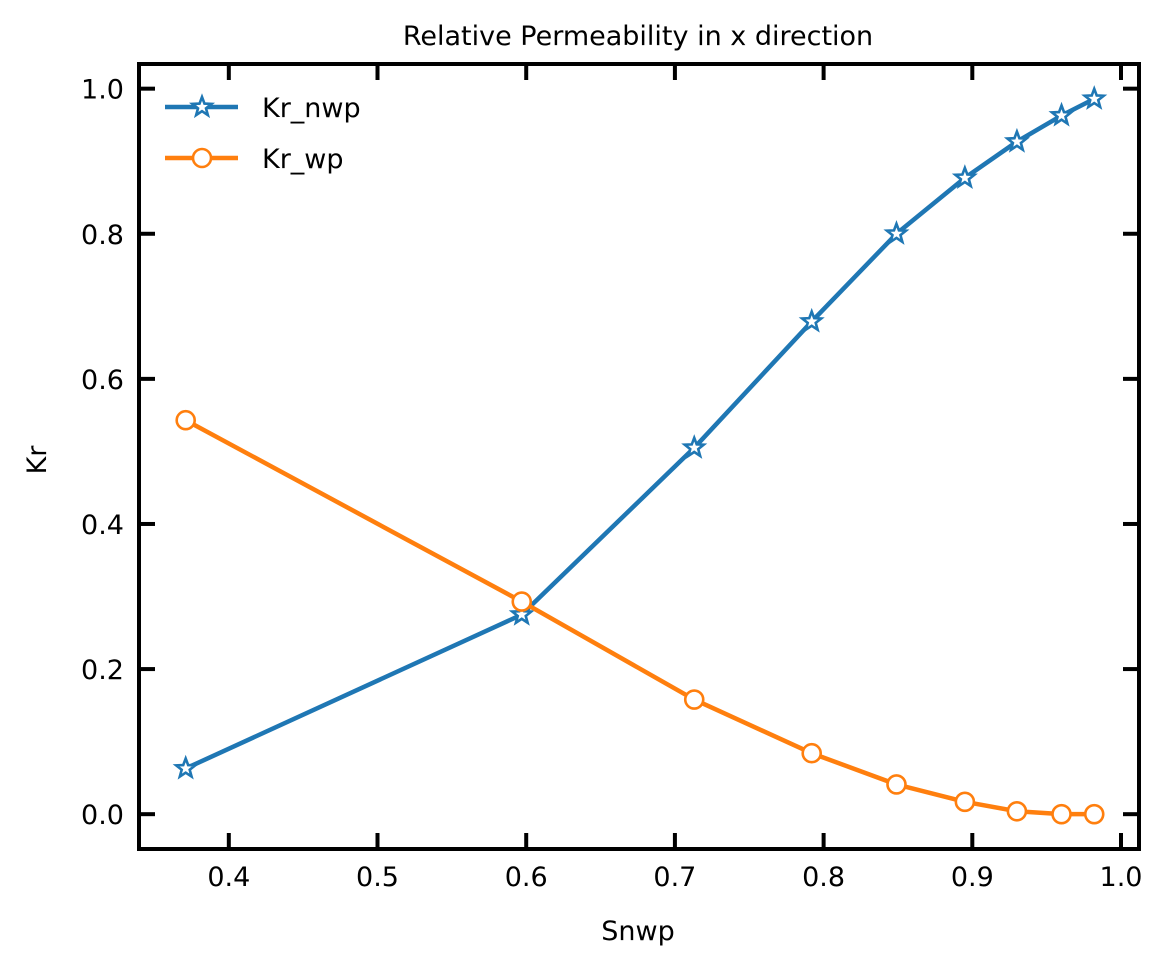  I want to click on y-tick-labels: 0.0 0.2 0.4 0.6 0.8 1.0, so click(102, 453).